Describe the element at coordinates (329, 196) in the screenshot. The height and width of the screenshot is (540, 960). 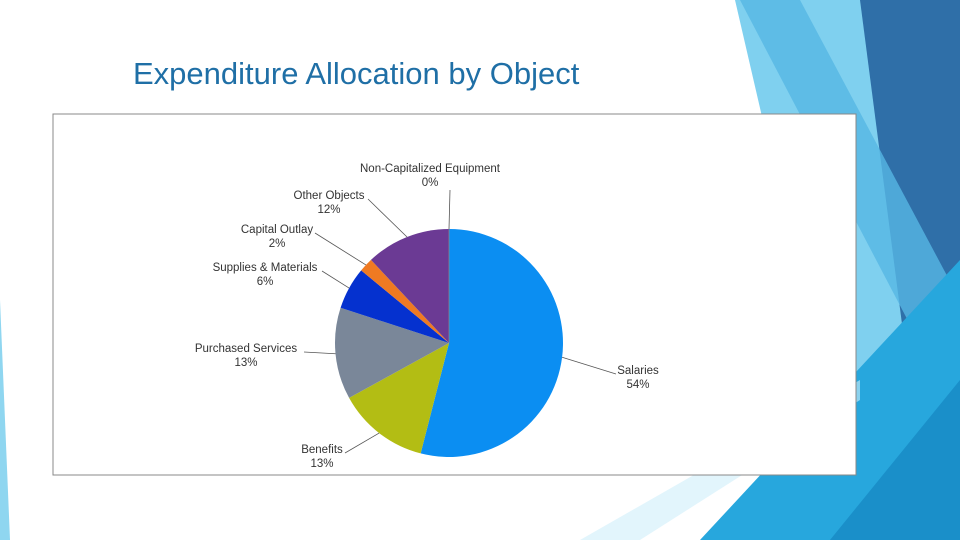
I see `slice-label: Other Objects` at that location.